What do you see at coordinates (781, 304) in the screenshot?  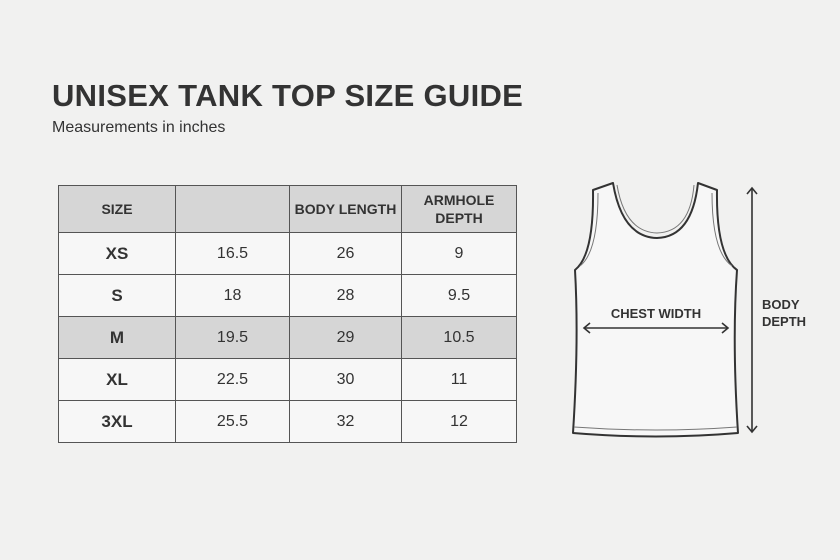 I see `body-depth-label-line1: BODY` at bounding box center [781, 304].